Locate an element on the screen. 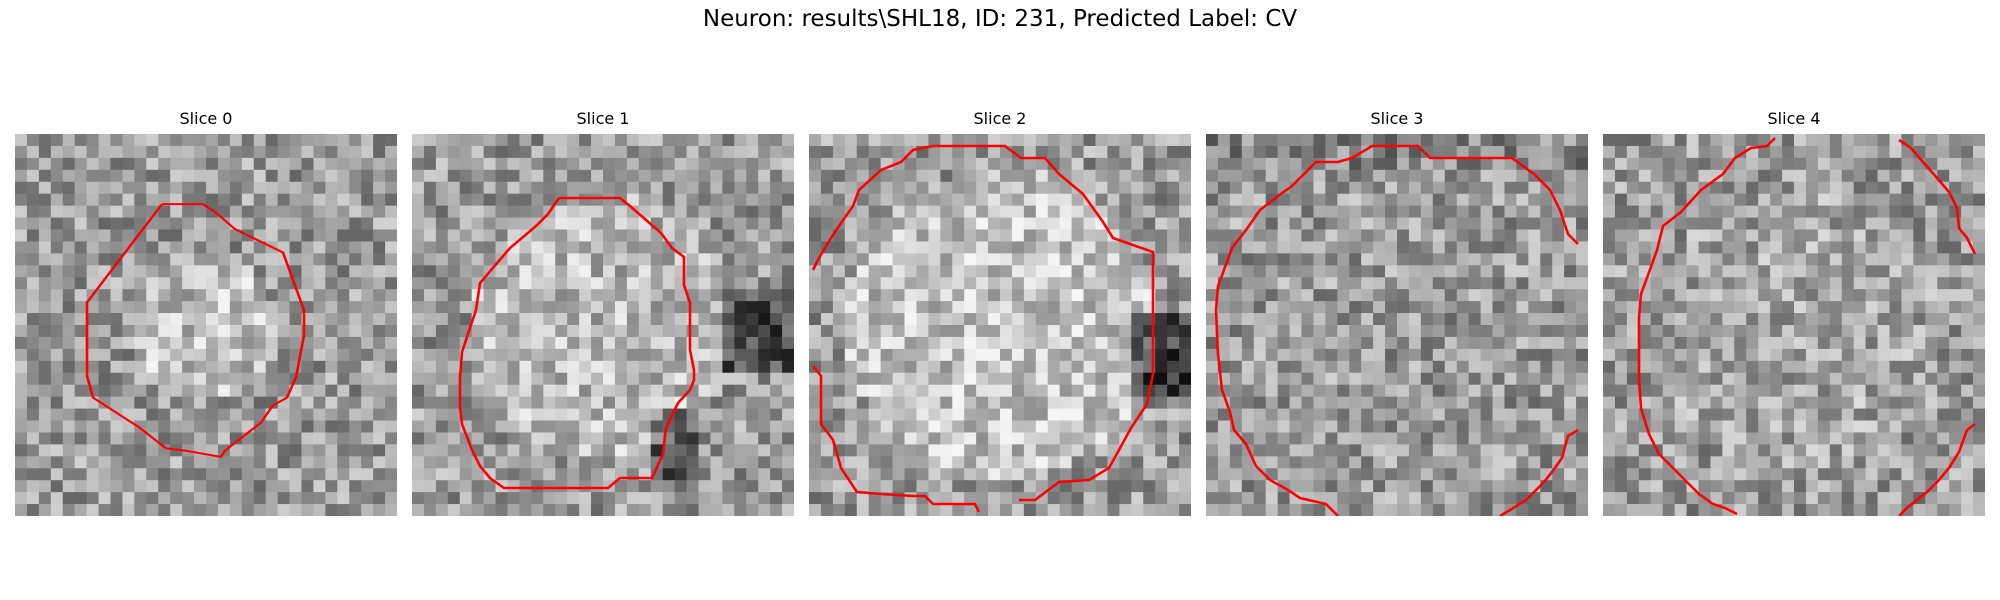 This screenshot has height=600, width=2000. slice-panel-1: Slice 1 is located at coordinates (603, 312).